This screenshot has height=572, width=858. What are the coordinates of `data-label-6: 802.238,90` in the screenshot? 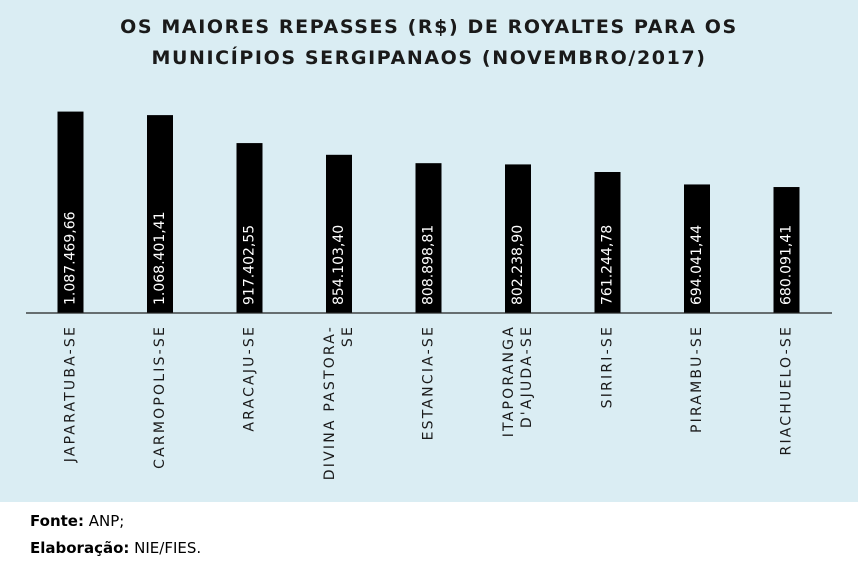 It's located at (518, 265).